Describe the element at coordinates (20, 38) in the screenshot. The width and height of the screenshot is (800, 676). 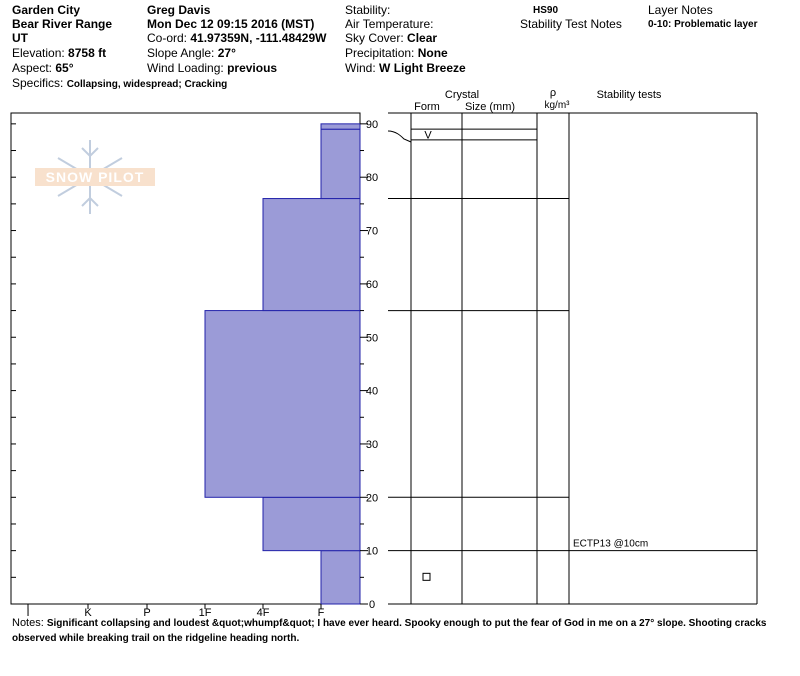
I see `state: UT` at that location.